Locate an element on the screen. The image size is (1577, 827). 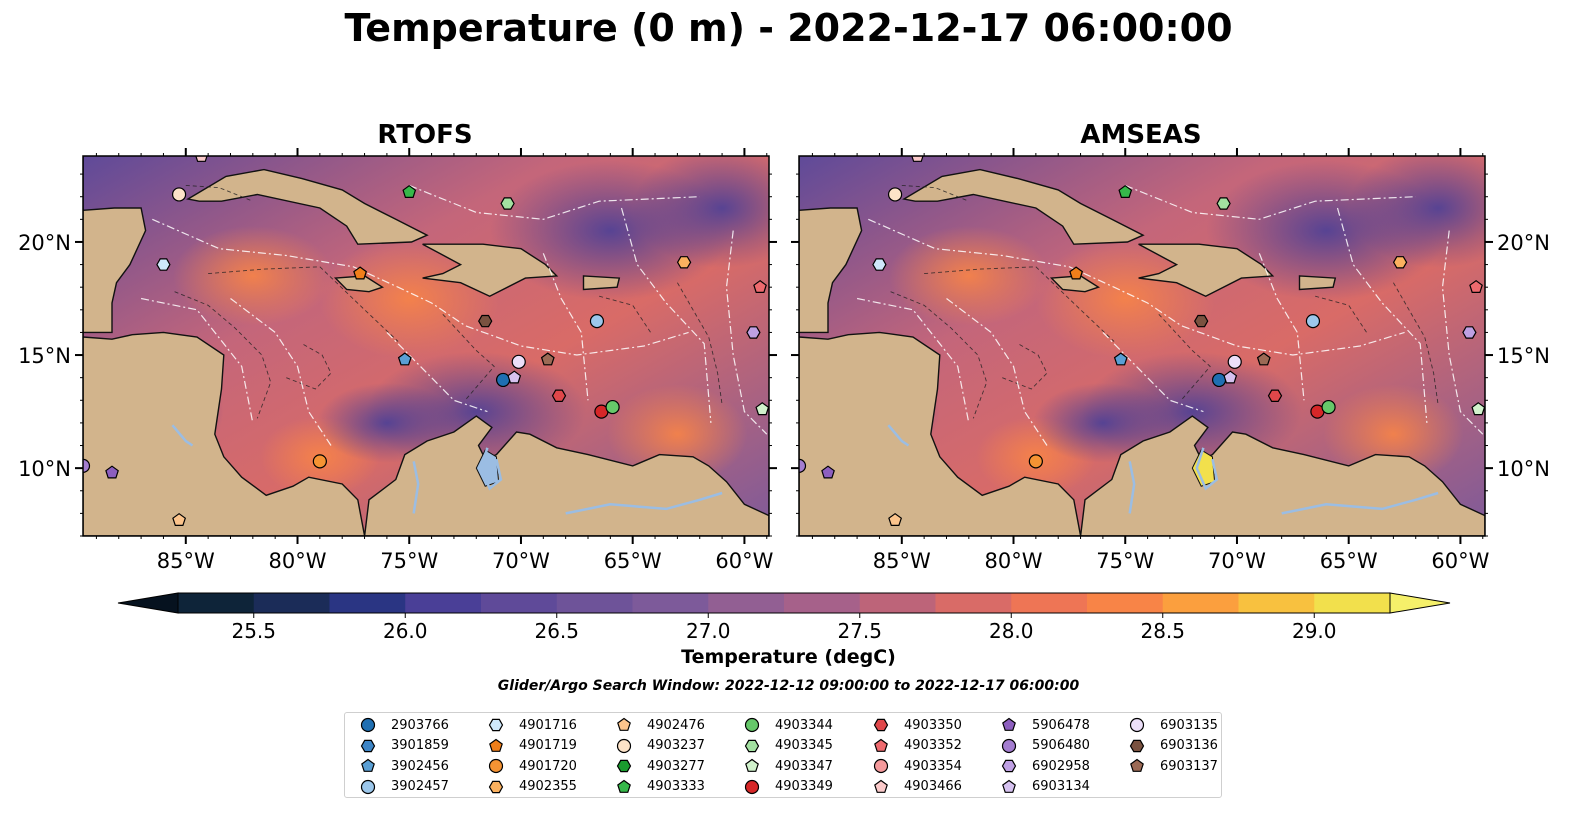
legend-label: 4903333 is located at coordinates (676, 786).